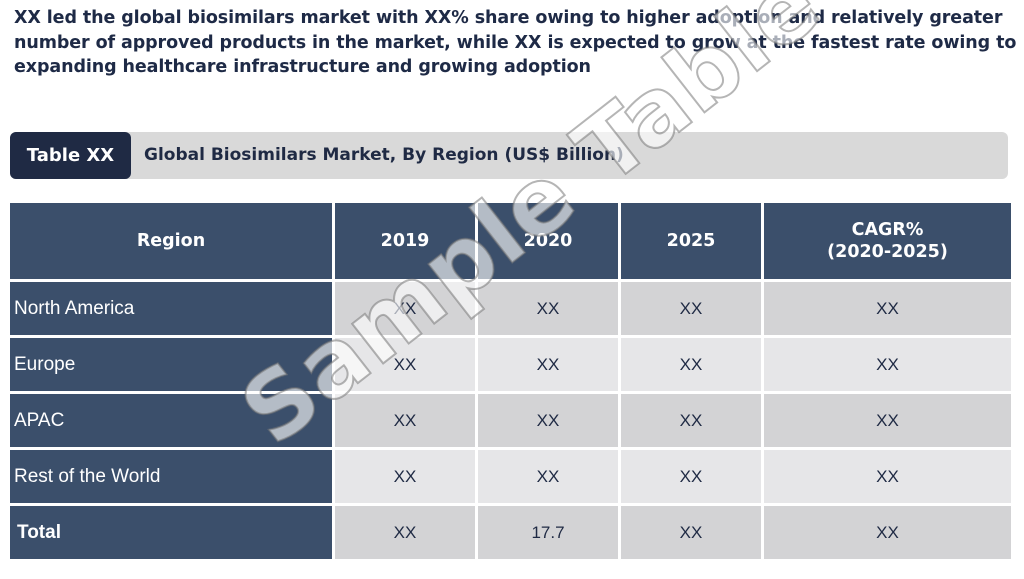 This screenshot has width=1024, height=579. I want to click on header-region: Region, so click(171, 241).